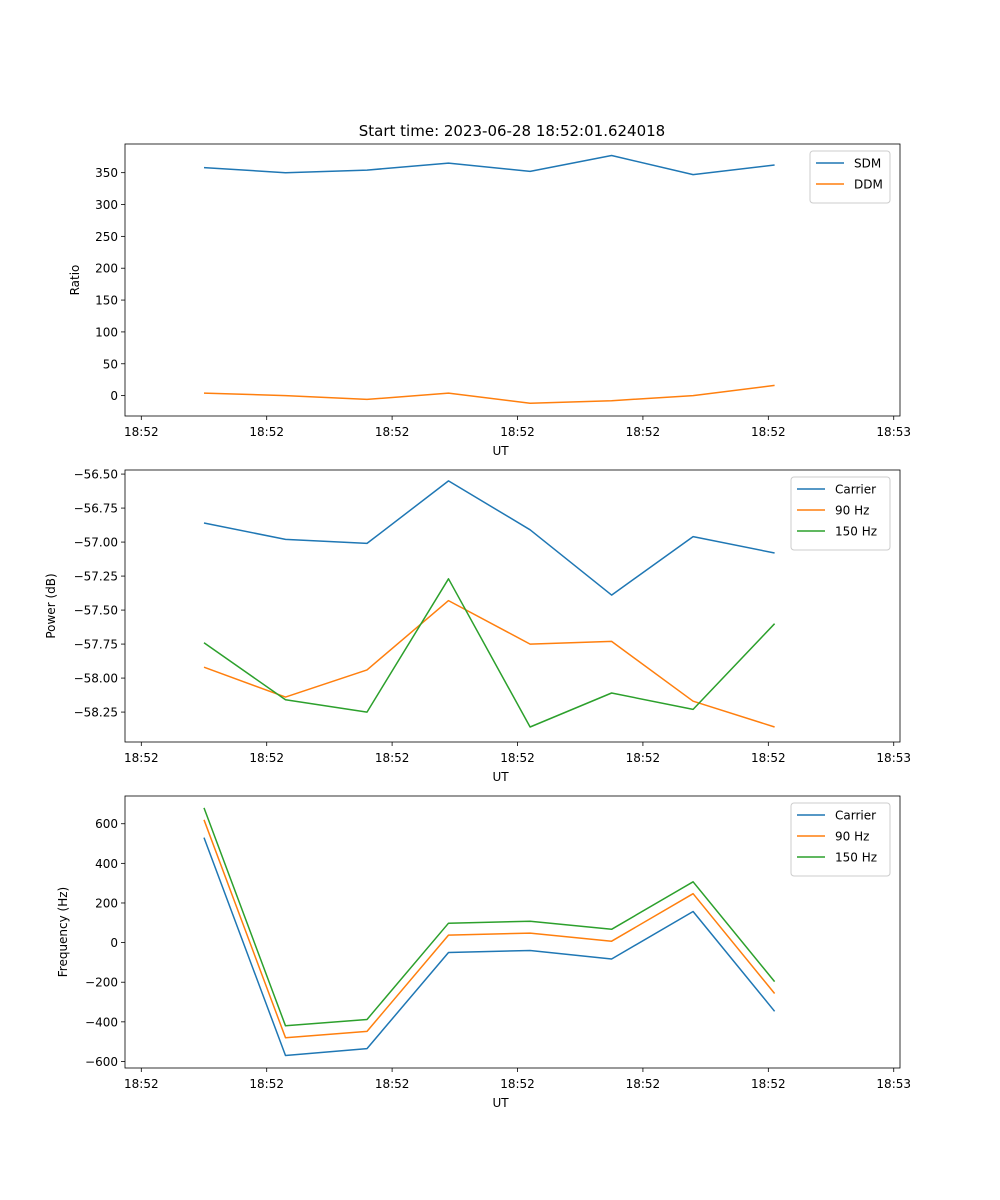  Describe the element at coordinates (106, 864) in the screenshot. I see `y-tick-label: 400` at that location.